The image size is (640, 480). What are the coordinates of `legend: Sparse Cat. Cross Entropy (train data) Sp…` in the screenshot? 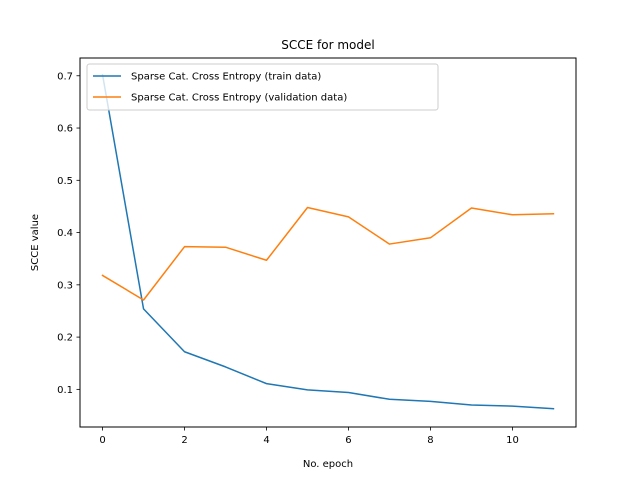 It's located at (262, 87).